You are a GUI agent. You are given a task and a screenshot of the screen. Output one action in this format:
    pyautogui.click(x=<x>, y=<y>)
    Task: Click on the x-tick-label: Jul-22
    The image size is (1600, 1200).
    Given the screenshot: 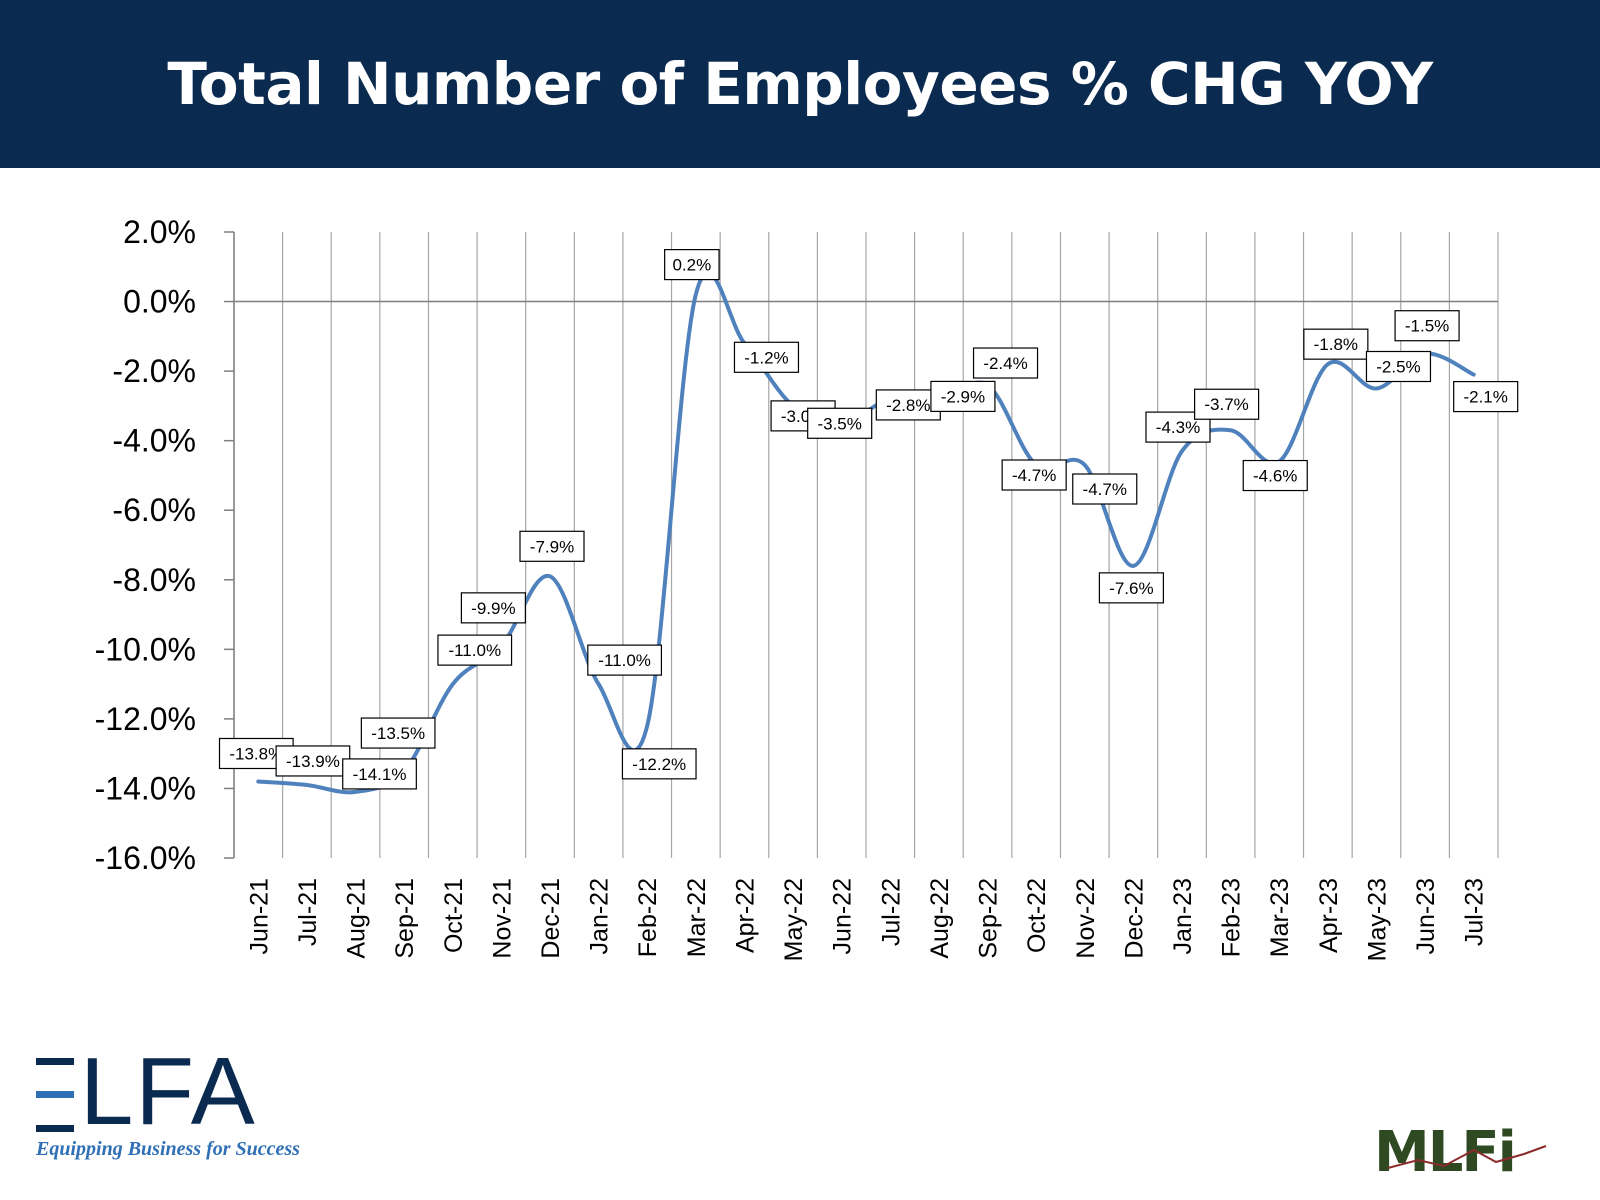 What is the action you would take?
    pyautogui.click(x=891, y=912)
    